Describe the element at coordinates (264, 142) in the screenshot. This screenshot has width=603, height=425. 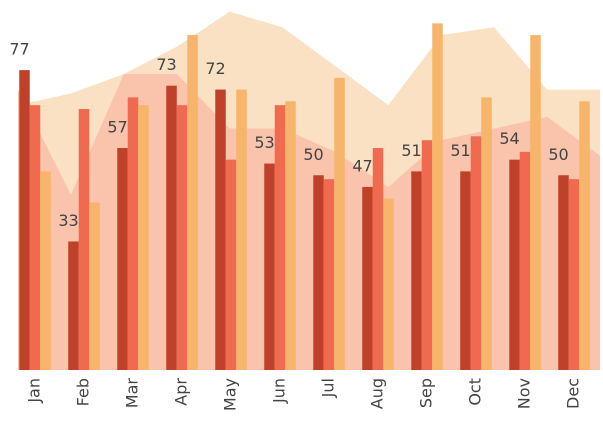
I see `data-label: 53` at that location.